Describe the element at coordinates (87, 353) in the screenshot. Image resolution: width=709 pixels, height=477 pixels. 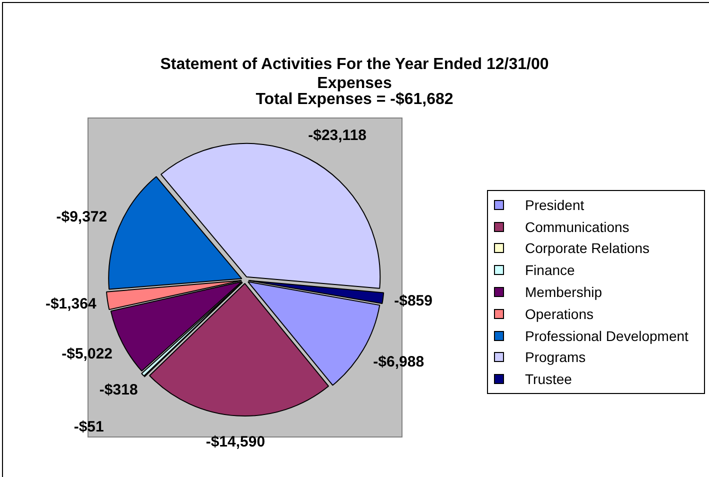
I see `text: -$5,022` at that location.